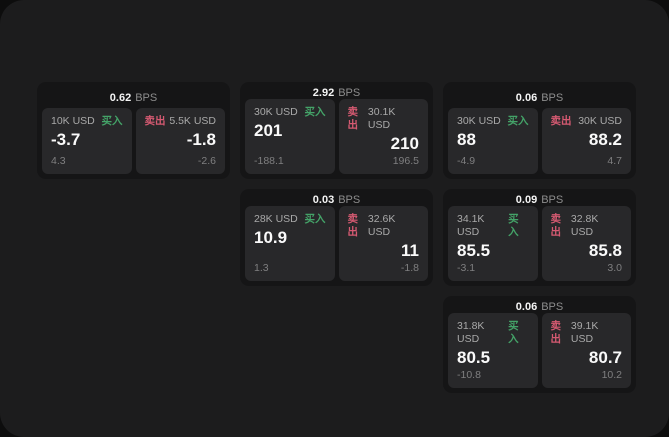 This screenshot has height=437, width=669. Describe the element at coordinates (323, 93) in the screenshot. I see `spread-value: 2.92` at that location.